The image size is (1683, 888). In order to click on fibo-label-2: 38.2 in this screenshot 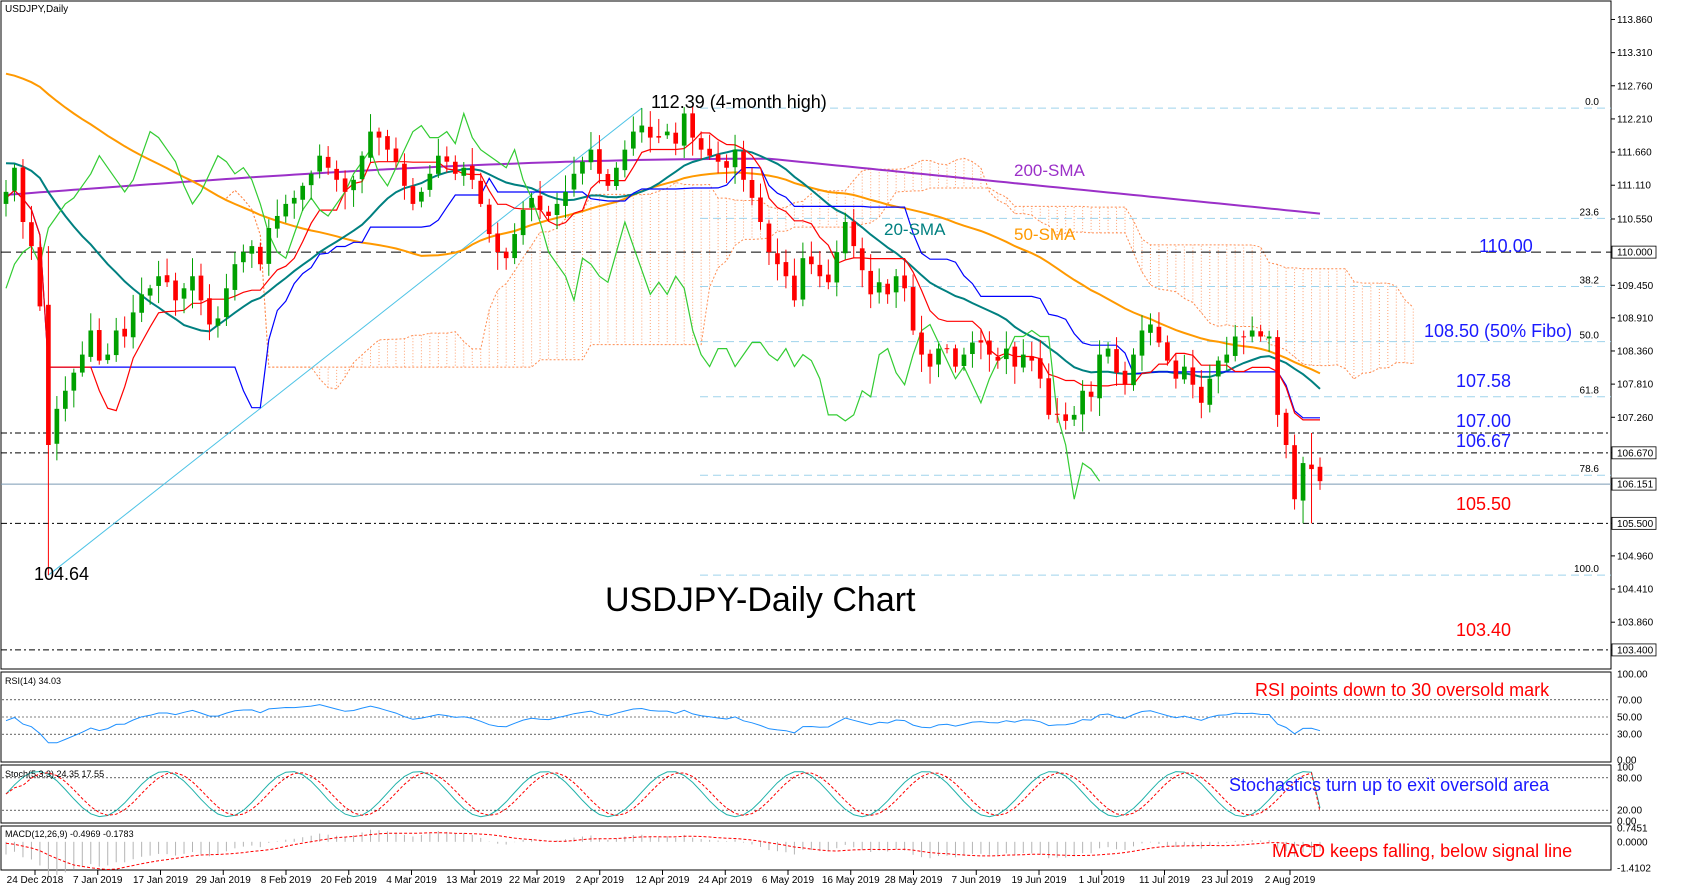, I will do `click(1590, 281)`.